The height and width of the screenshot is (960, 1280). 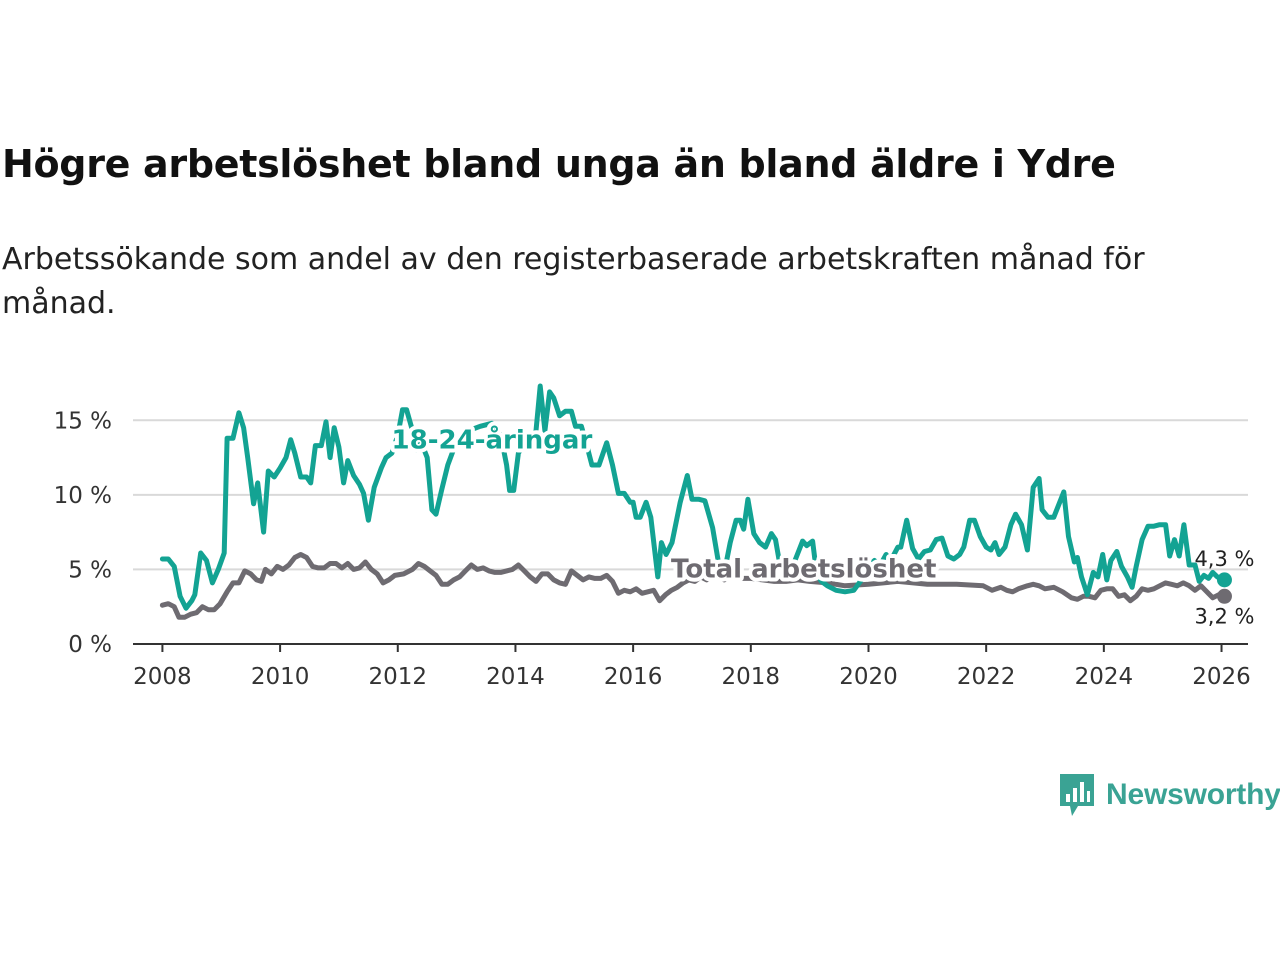 What do you see at coordinates (398, 677) in the screenshot?
I see `x-tick-label: 2012` at bounding box center [398, 677].